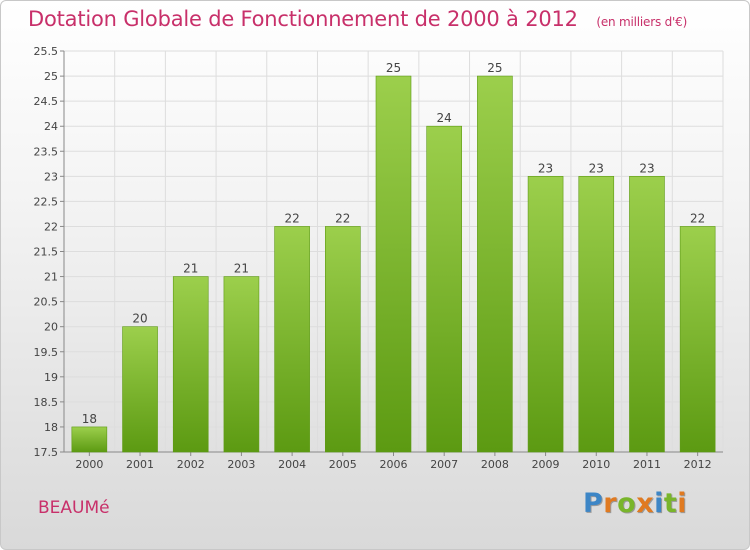  I want to click on proxiti-logo: Proxiti, so click(635, 503).